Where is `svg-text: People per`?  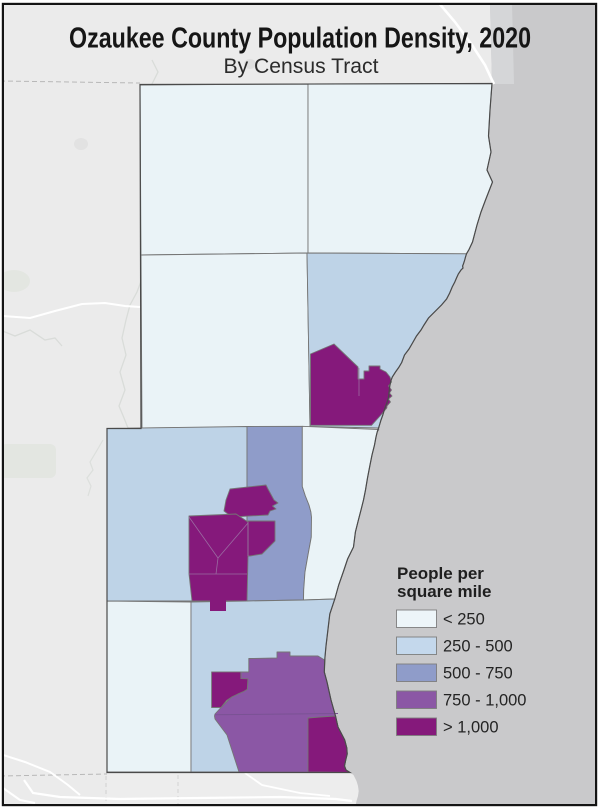
svg-text: People per is located at coordinates (440, 573).